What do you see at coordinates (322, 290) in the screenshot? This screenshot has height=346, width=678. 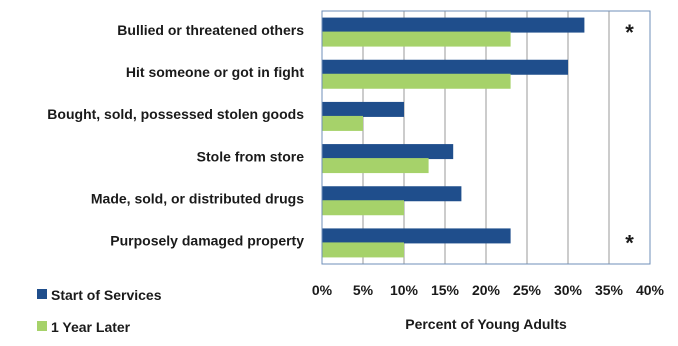 I see `x-tick-label-0: 0%` at bounding box center [322, 290].